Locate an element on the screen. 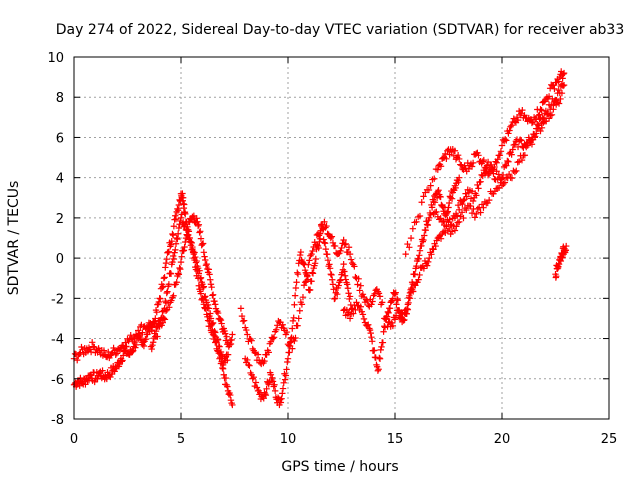  x-tick-label: 15 is located at coordinates (395, 439).